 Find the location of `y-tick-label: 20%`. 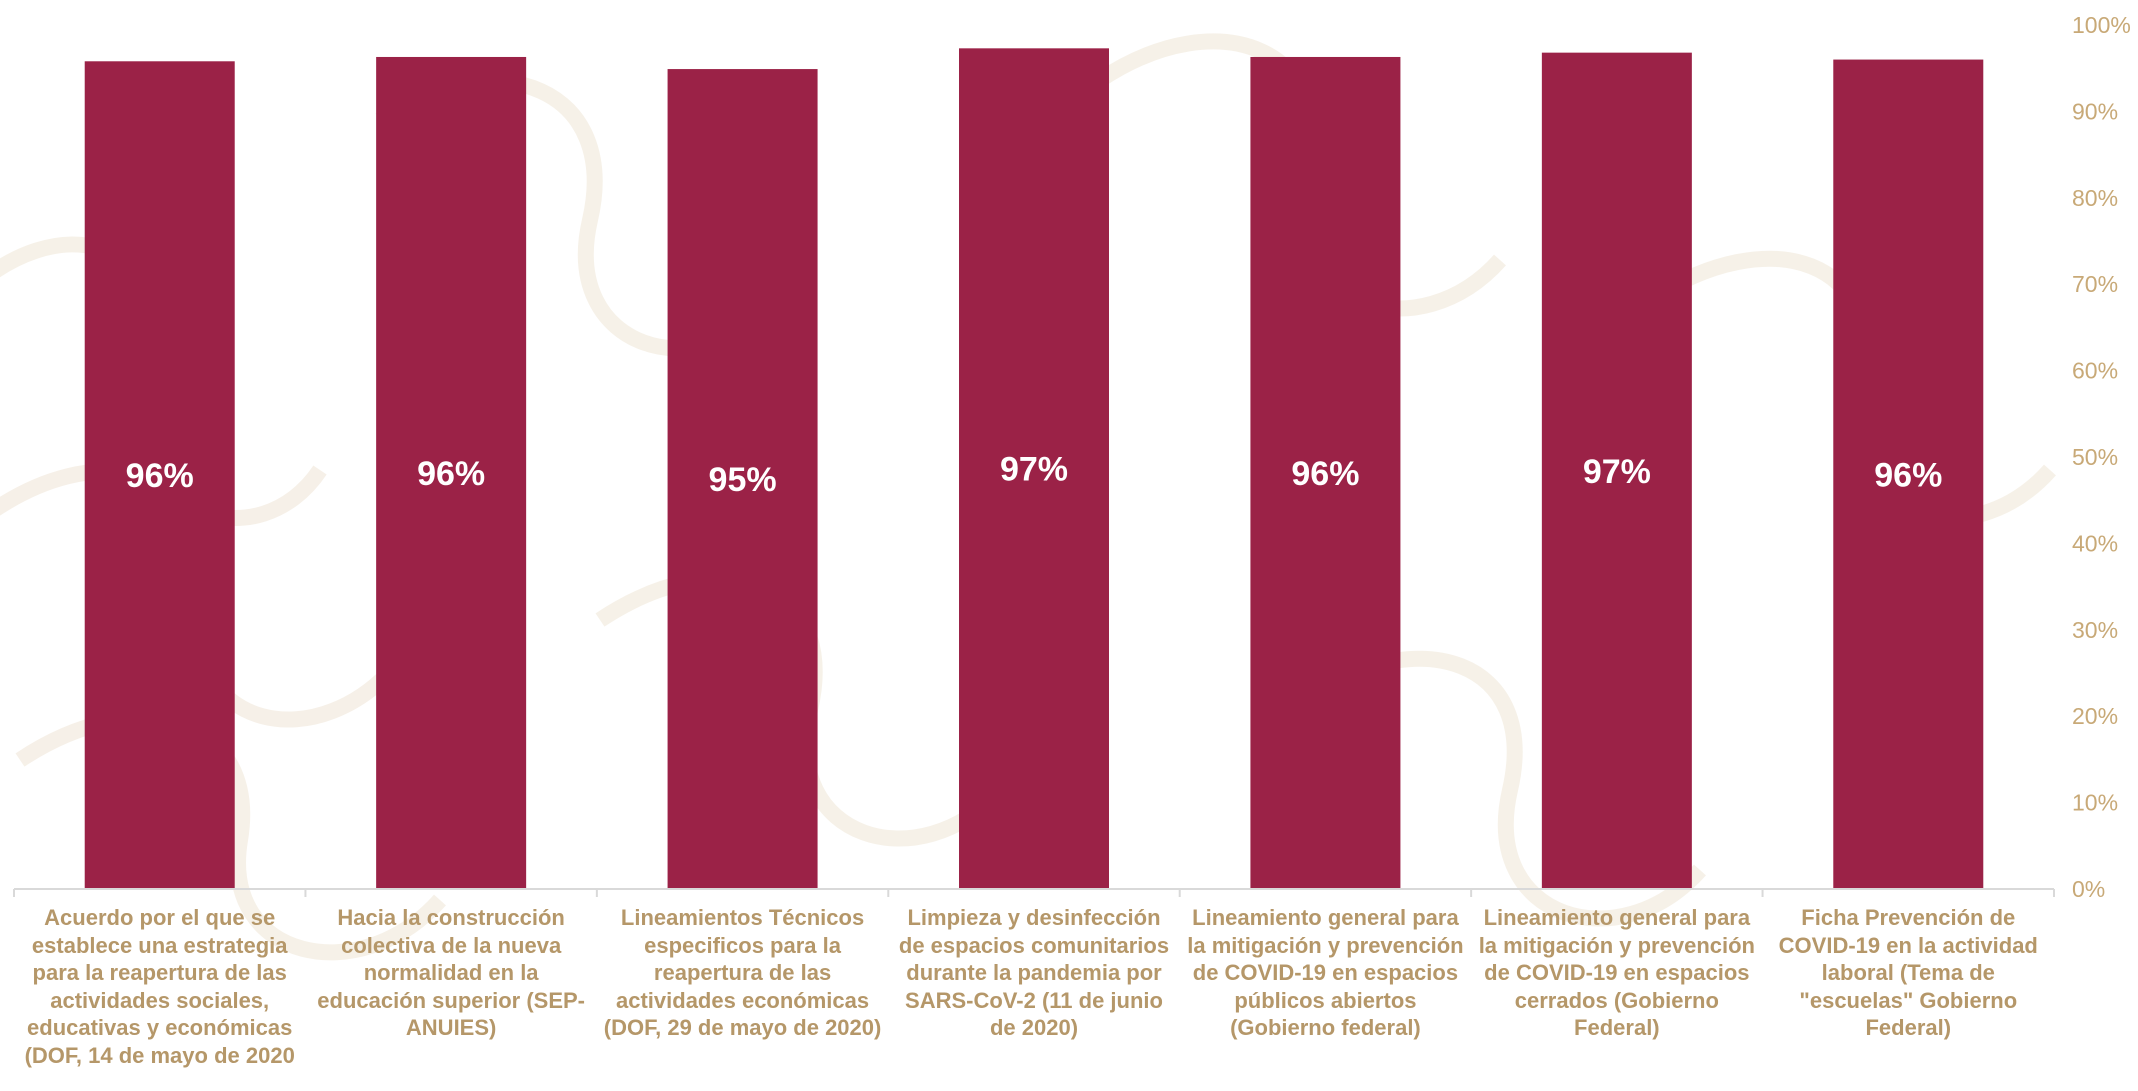

y-tick-label: 20% is located at coordinates (2095, 716).